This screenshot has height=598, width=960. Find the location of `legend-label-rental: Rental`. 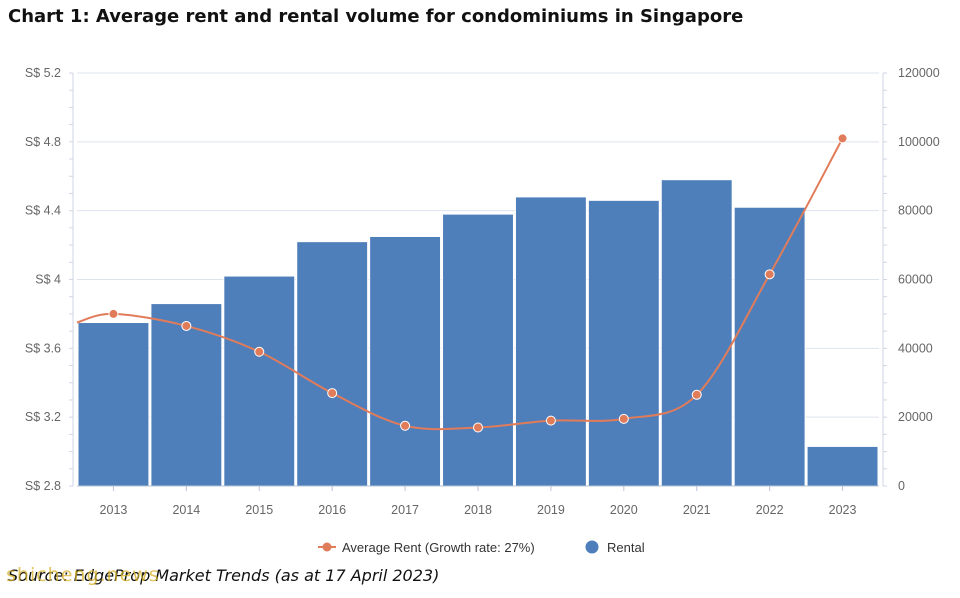

legend-label-rental: Rental is located at coordinates (626, 547).